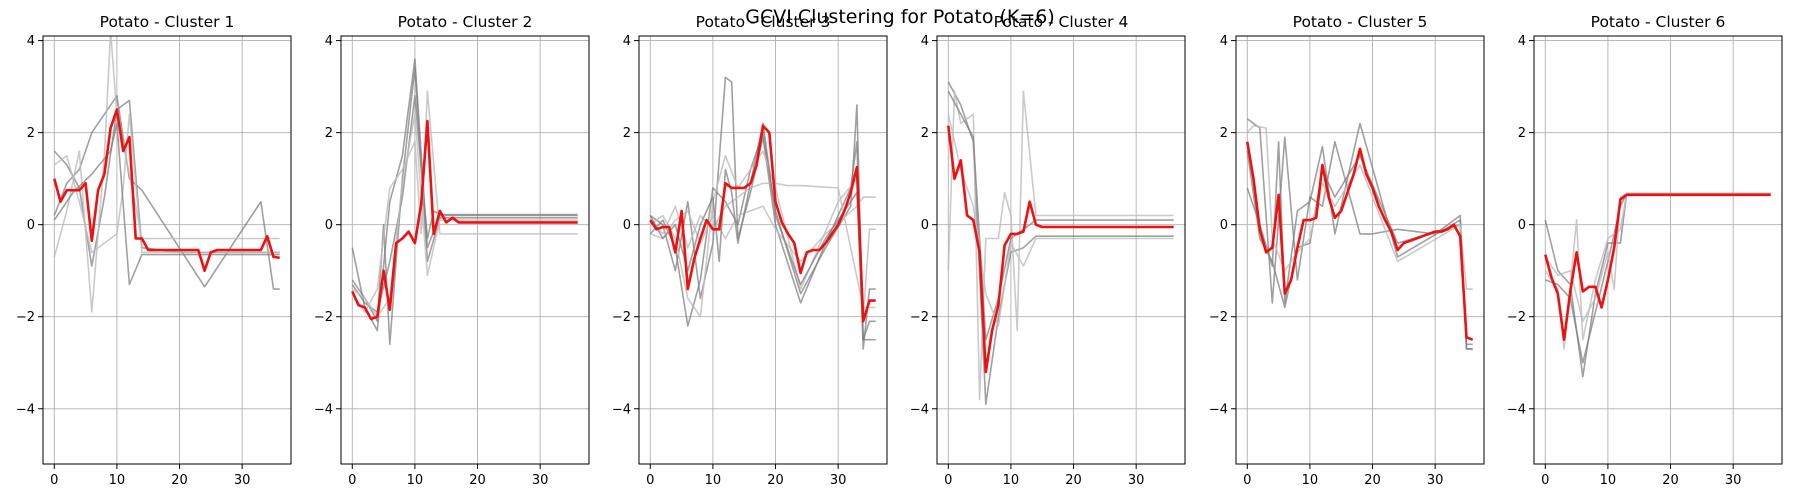 This screenshot has width=1800, height=500. I want to click on cluster-6-panel: 0 10 20 30 −4 −2 0 2 4 Potato - Cluster 6, so click(1645, 250).